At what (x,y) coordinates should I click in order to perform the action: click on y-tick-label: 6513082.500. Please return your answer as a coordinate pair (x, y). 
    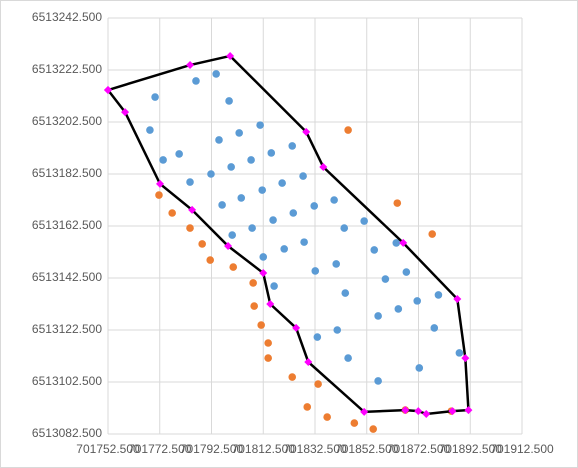
    Looking at the image, I should click on (67, 433).